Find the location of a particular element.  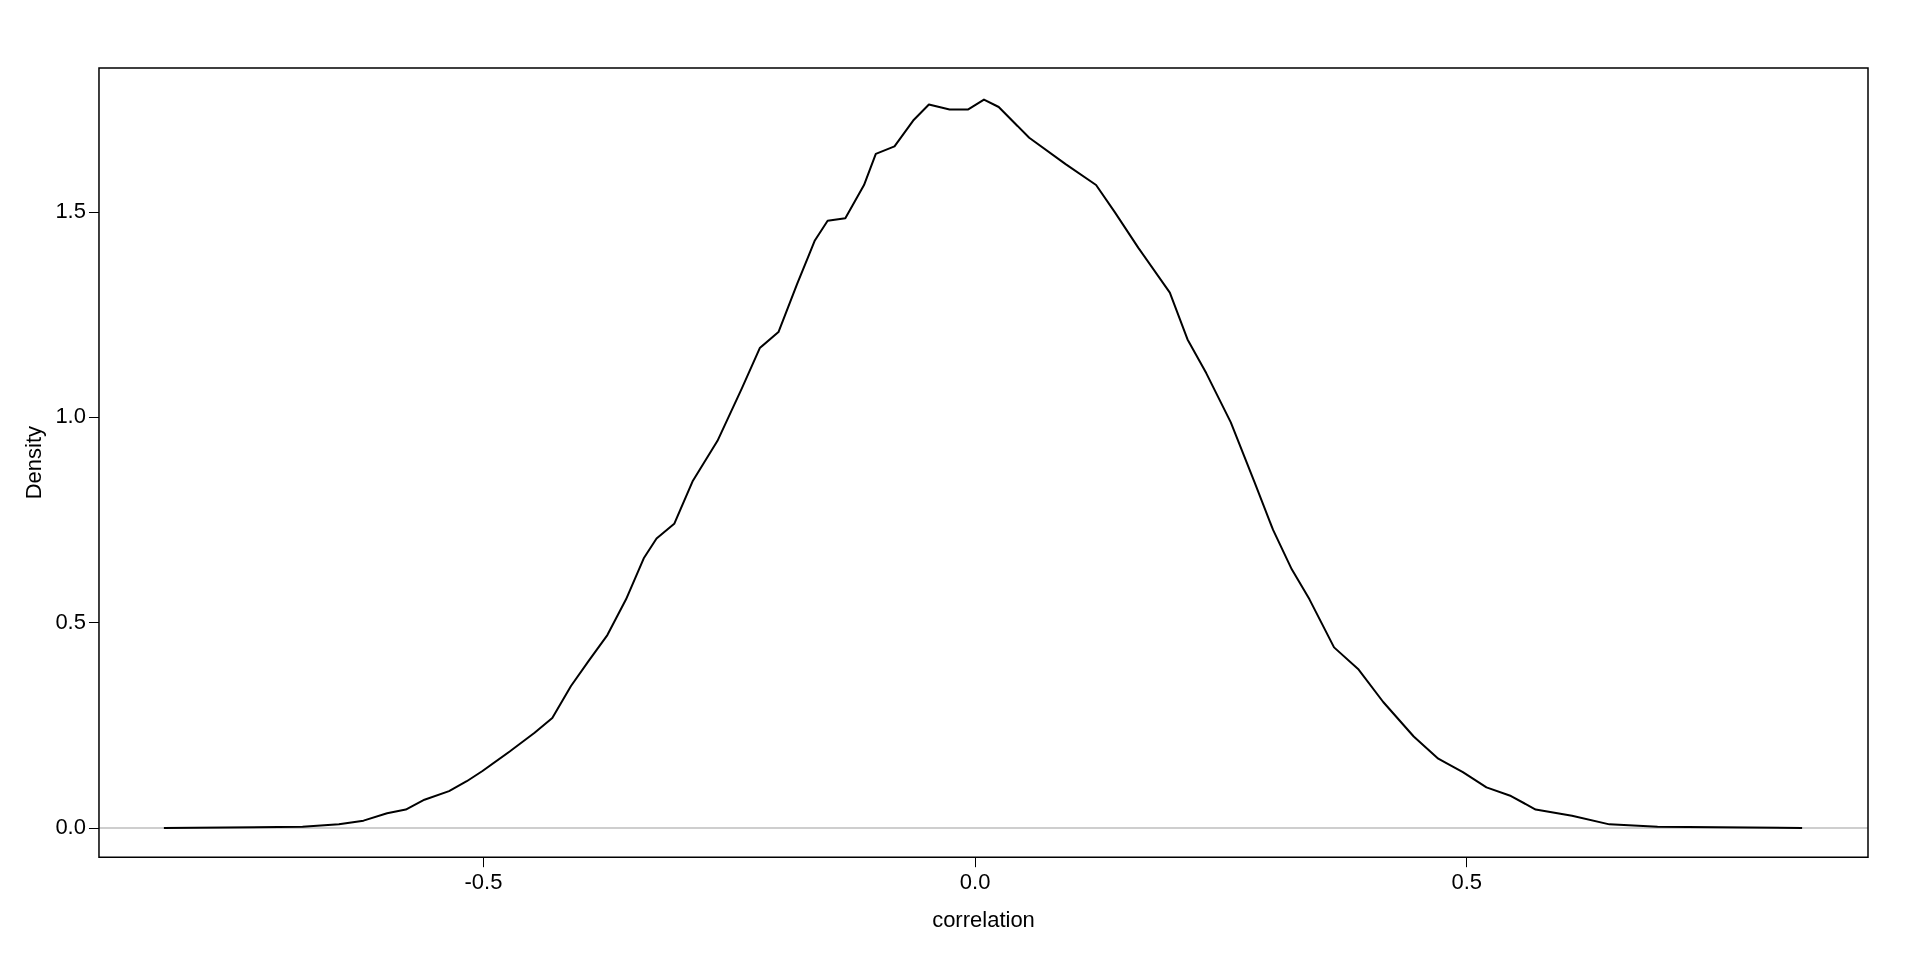

y-tick-label: 1.5 is located at coordinates (70, 211).